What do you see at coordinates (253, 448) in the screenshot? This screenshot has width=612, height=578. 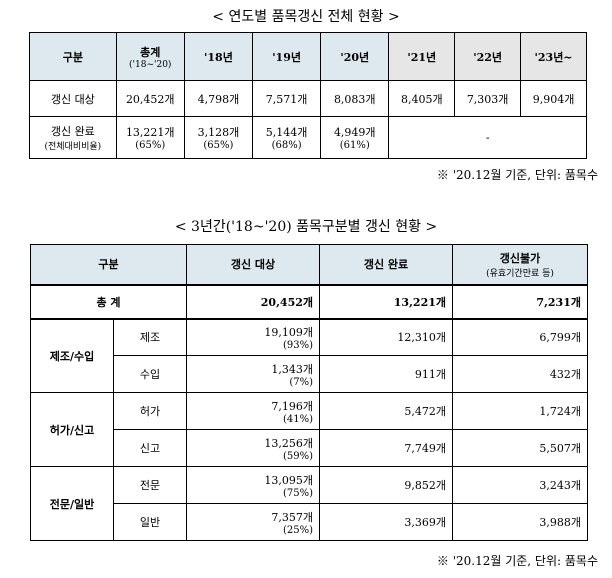 I see `cell: 13,256개 (59%)` at bounding box center [253, 448].